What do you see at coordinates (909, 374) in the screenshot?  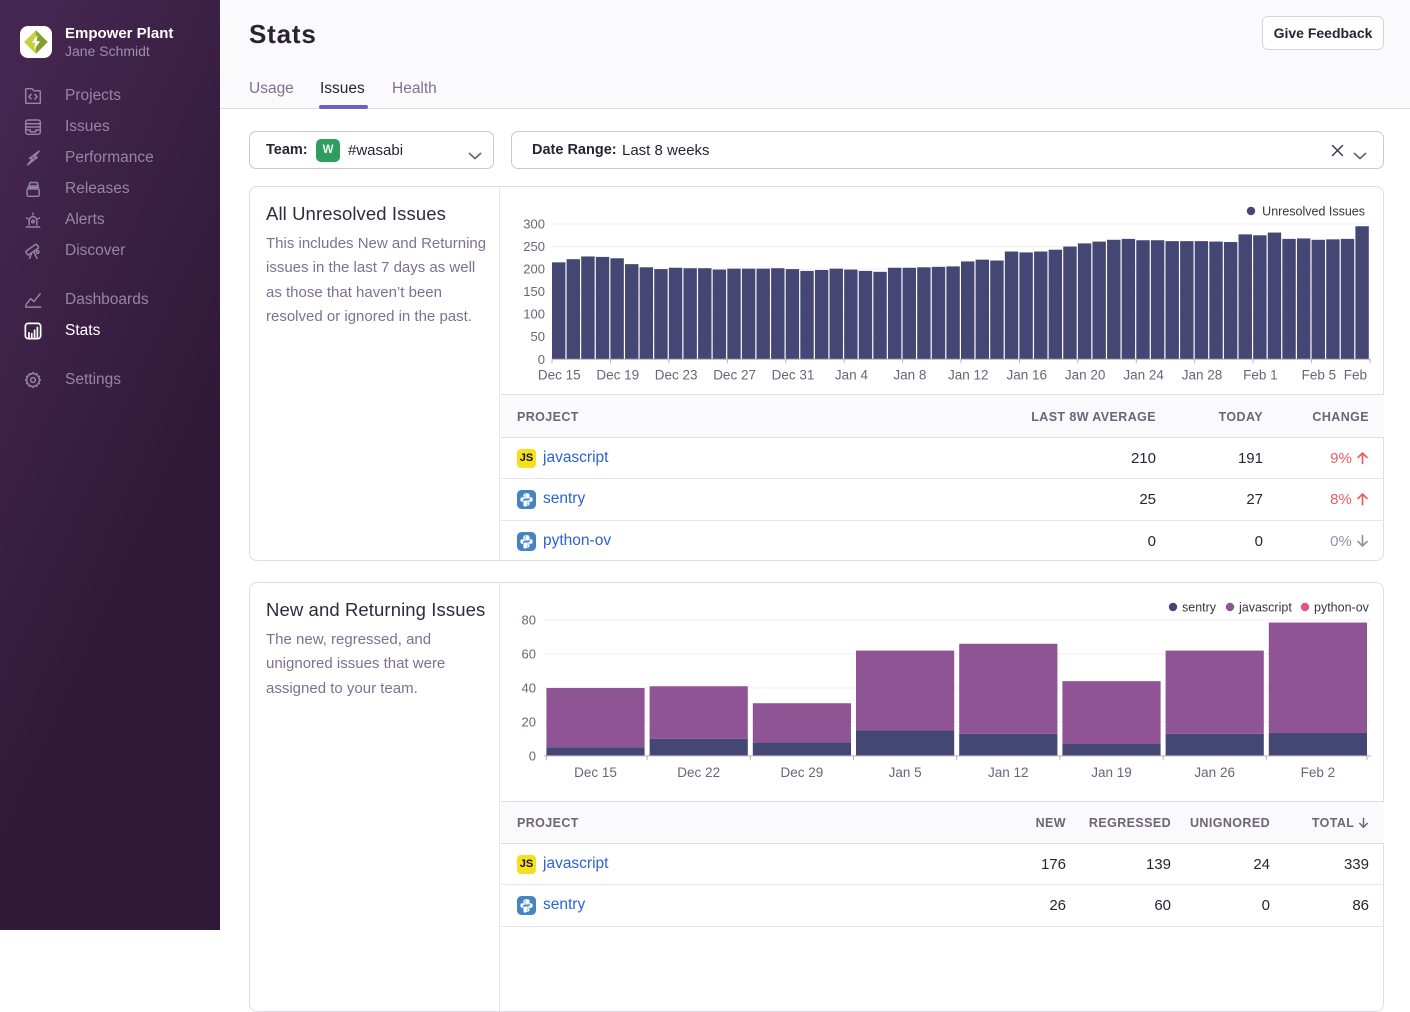 I see `svg-text: Jan 8` at bounding box center [909, 374].